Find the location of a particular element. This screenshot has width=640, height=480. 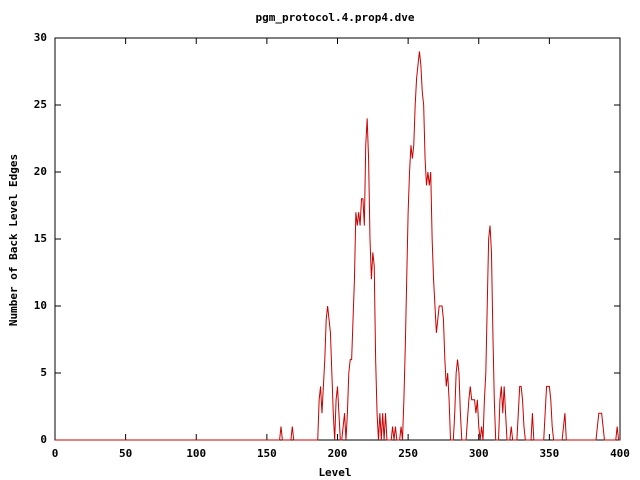

x-tick-label: 400 is located at coordinates (620, 453).